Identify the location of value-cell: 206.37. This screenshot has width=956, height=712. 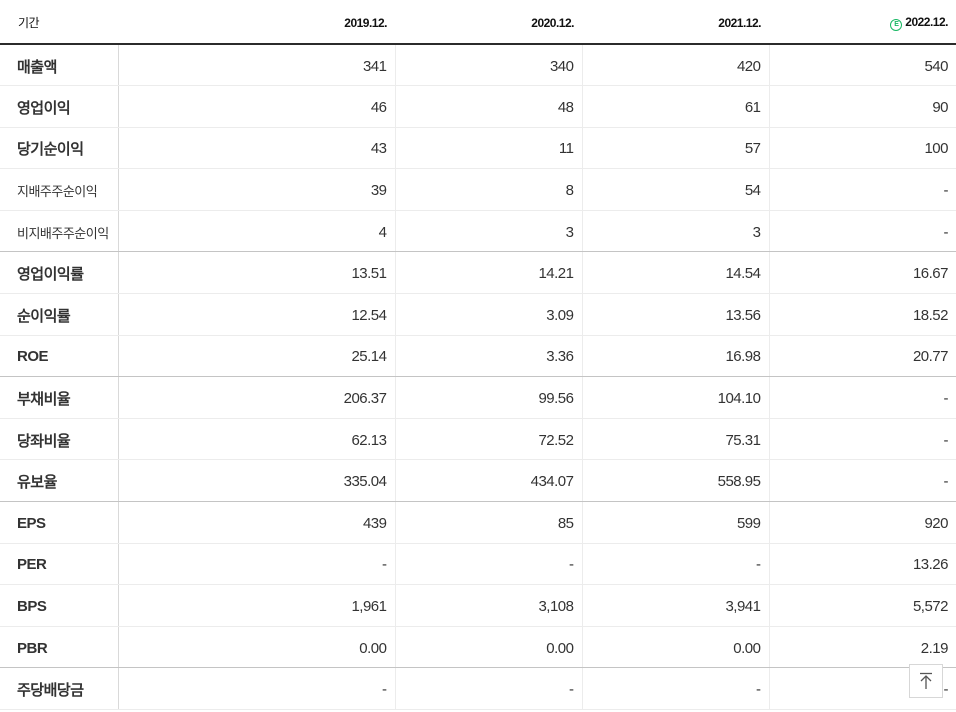
(256, 397).